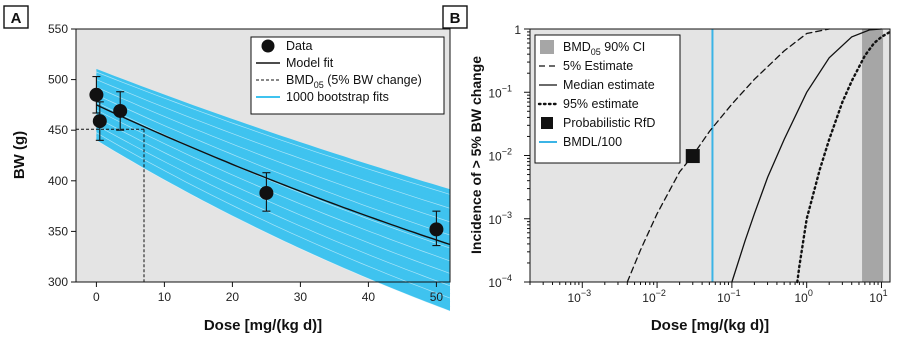  Describe the element at coordinates (96, 297) in the screenshot. I see `x-tick-label: 0` at that location.